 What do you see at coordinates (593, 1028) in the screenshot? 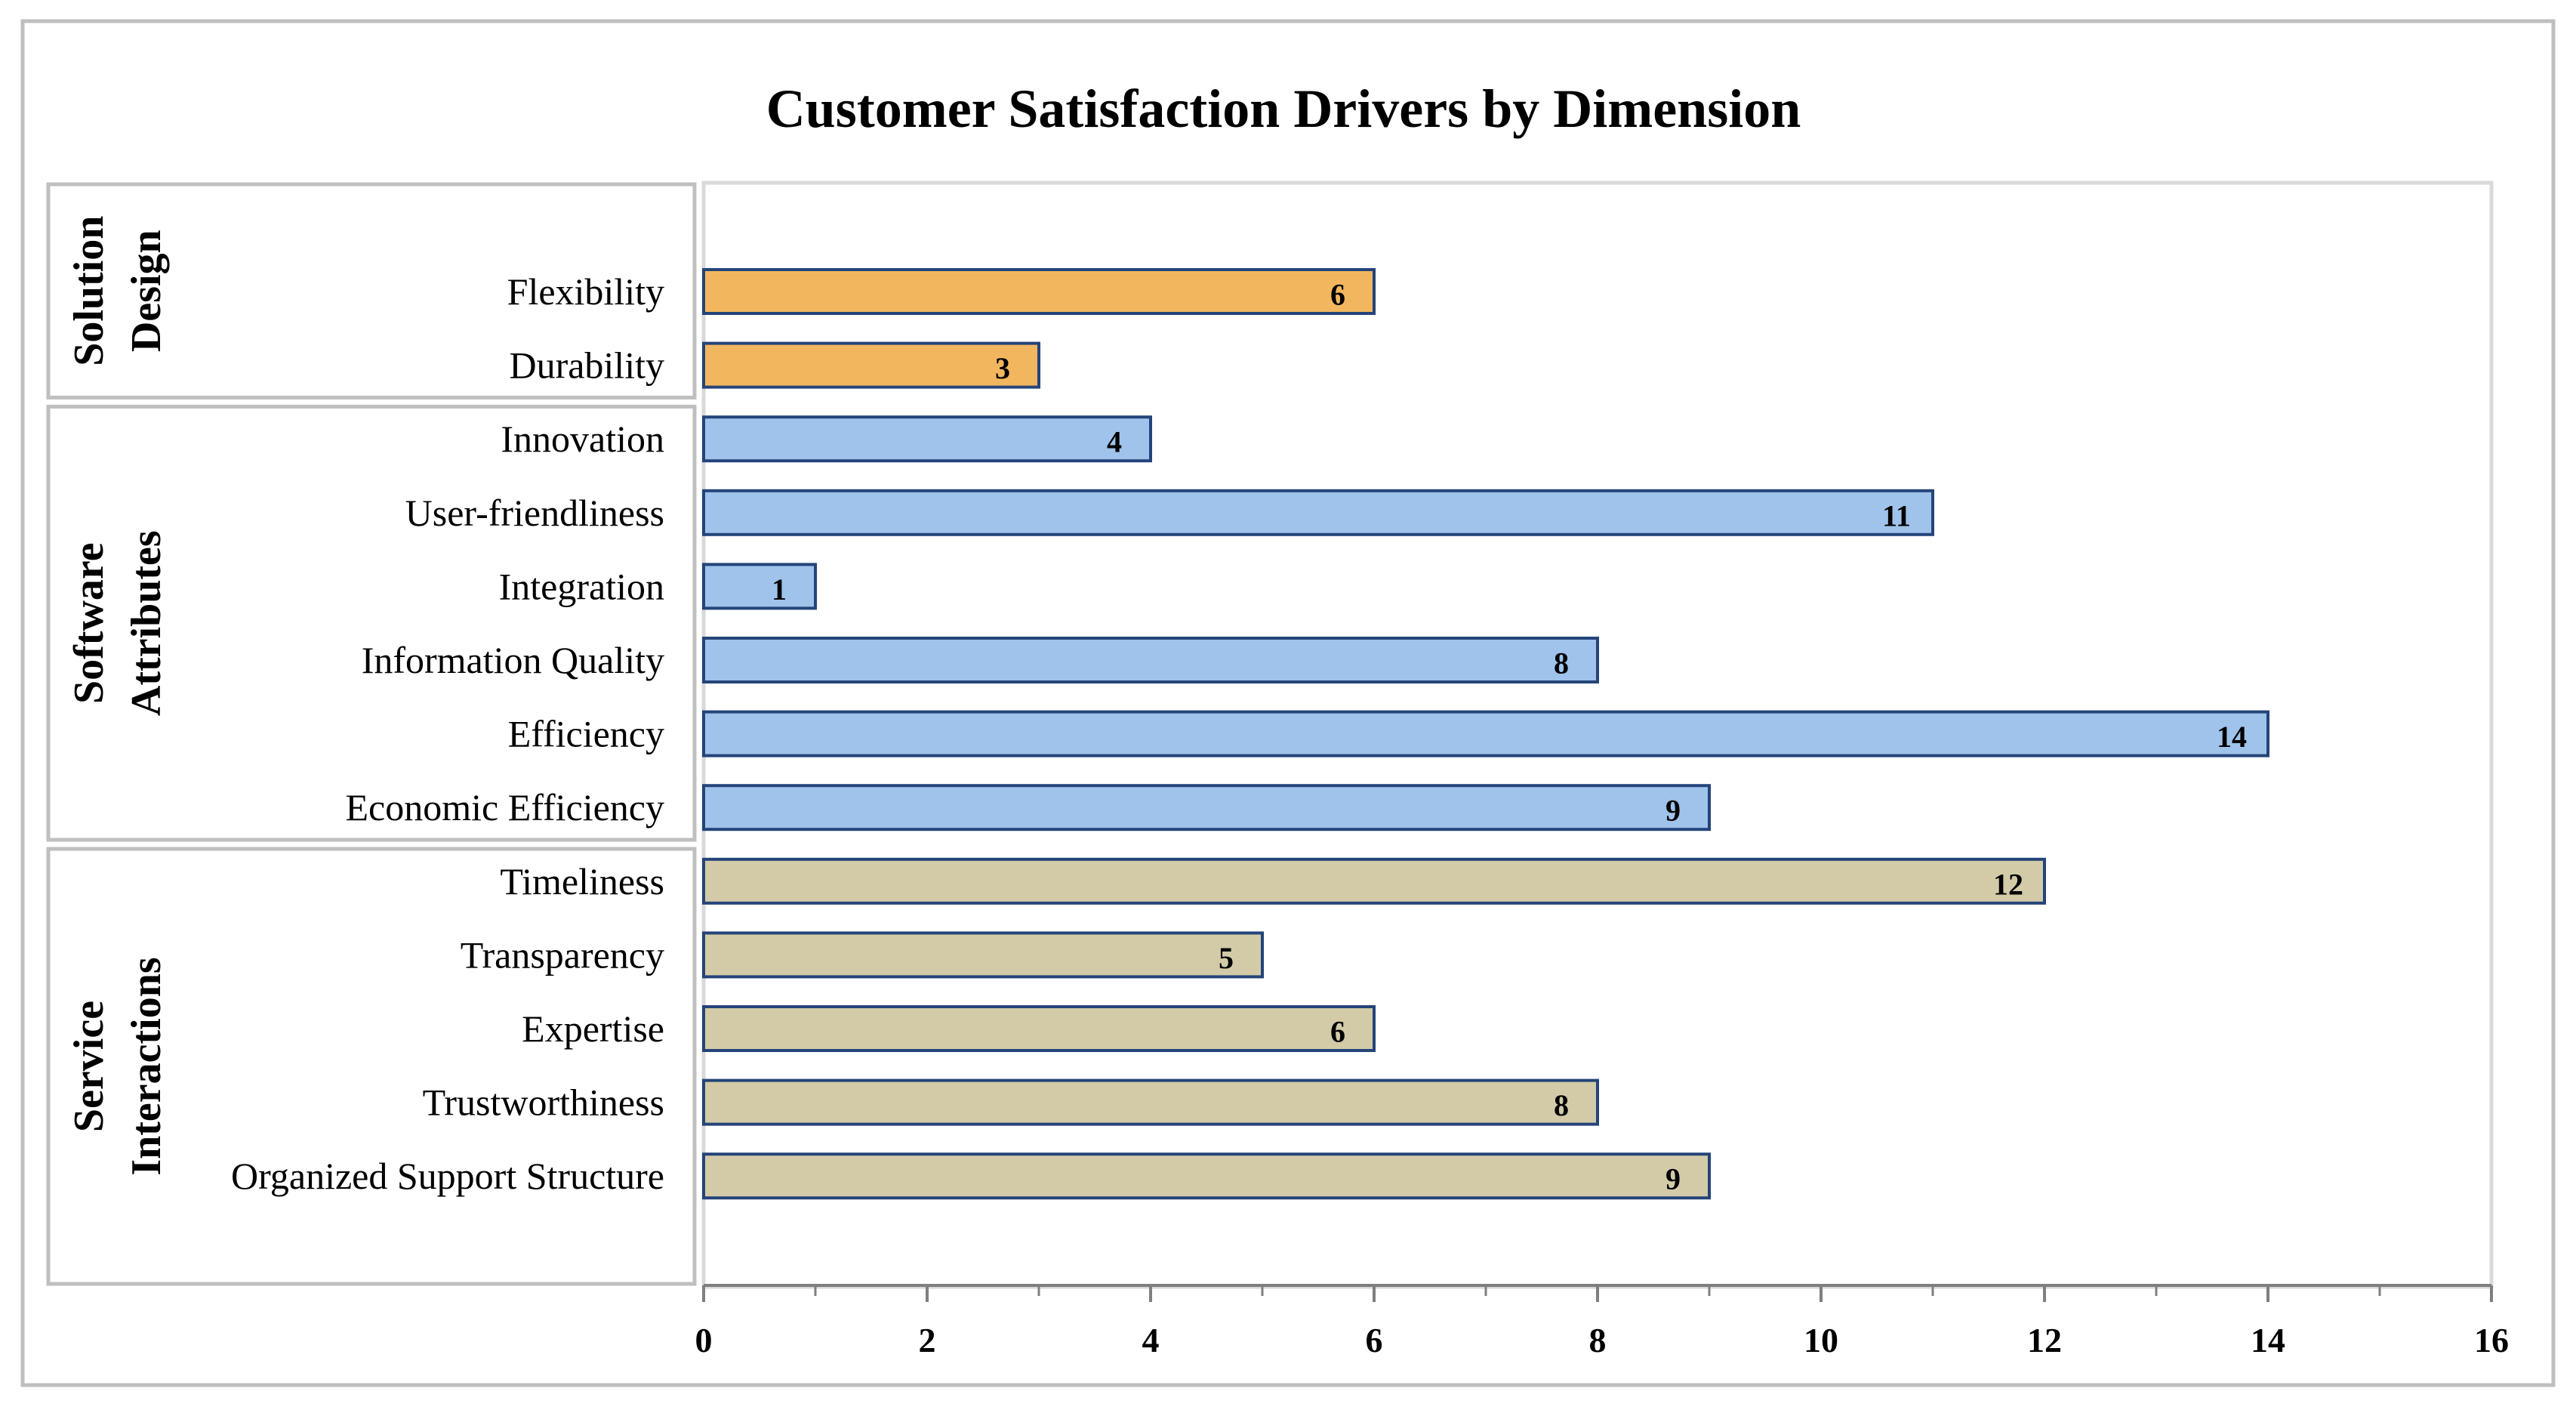
I see `category-label-expertise: Expertise` at bounding box center [593, 1028].